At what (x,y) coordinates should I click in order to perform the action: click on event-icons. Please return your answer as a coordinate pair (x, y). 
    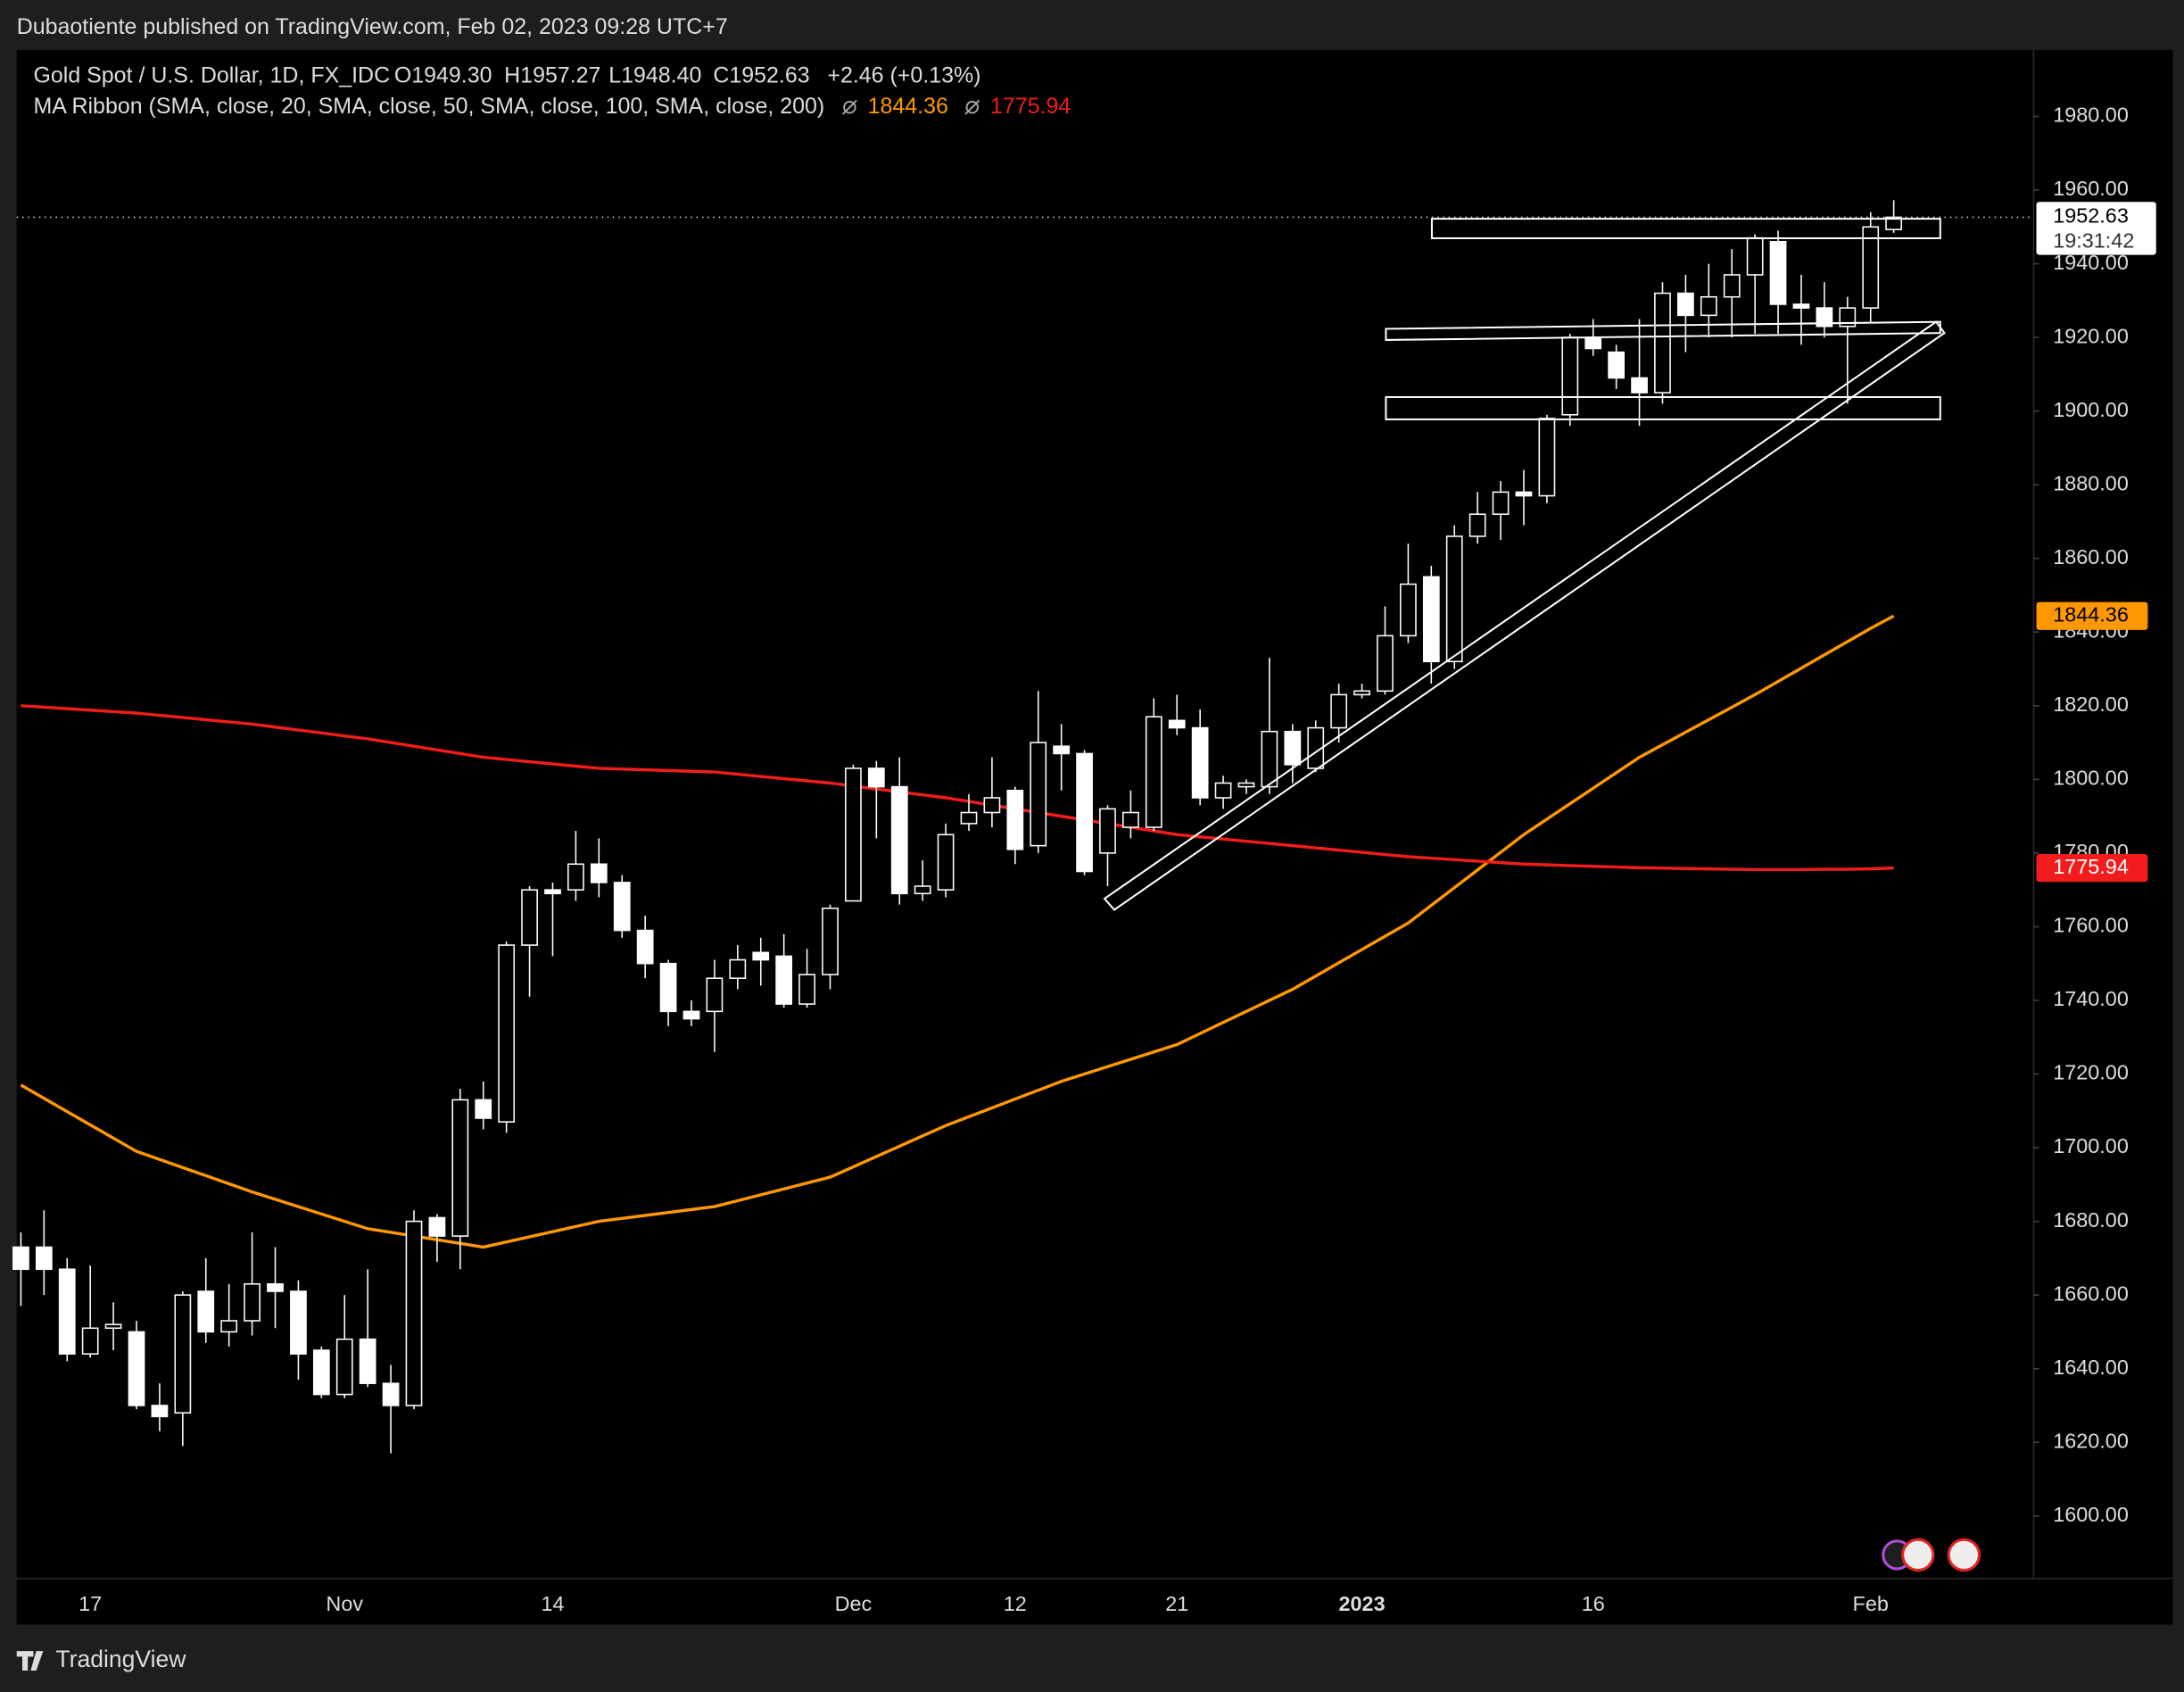
    Looking at the image, I should click on (1931, 1555).